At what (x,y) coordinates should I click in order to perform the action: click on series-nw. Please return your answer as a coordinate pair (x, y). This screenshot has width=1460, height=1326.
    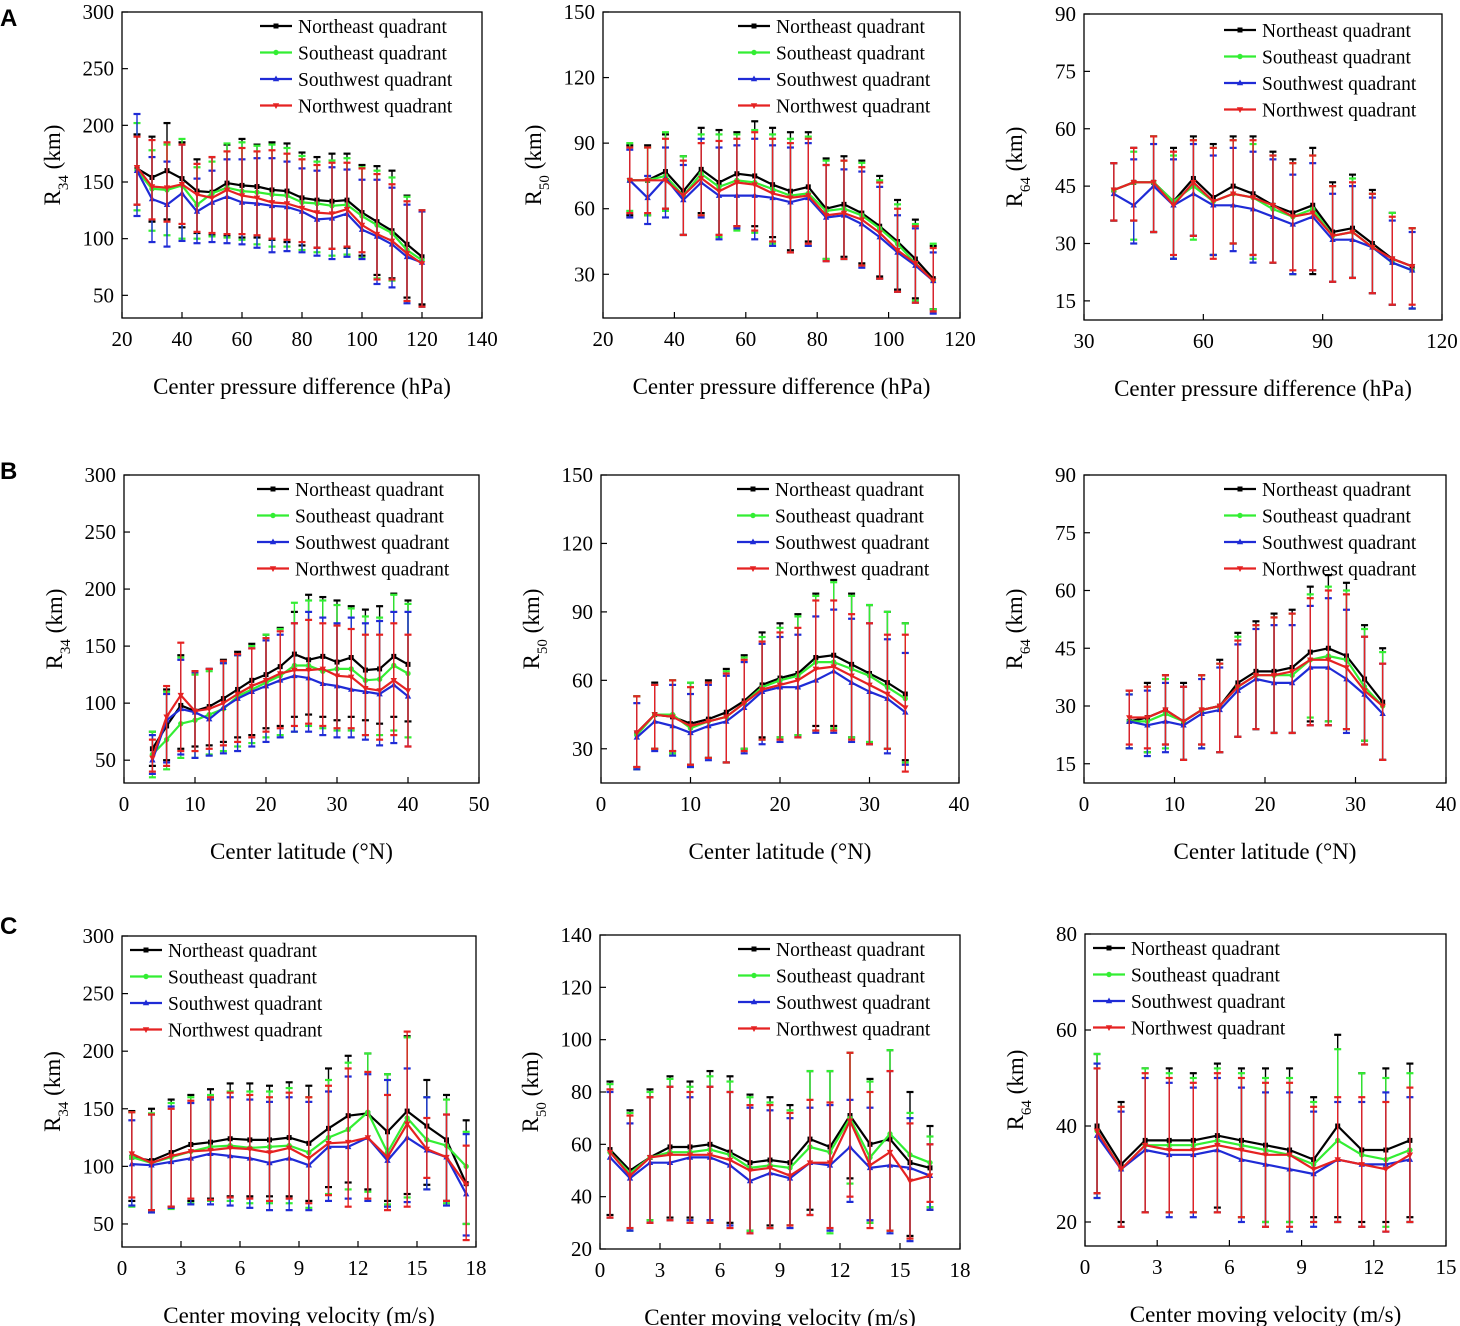
    Looking at the image, I should click on (770, 1145).